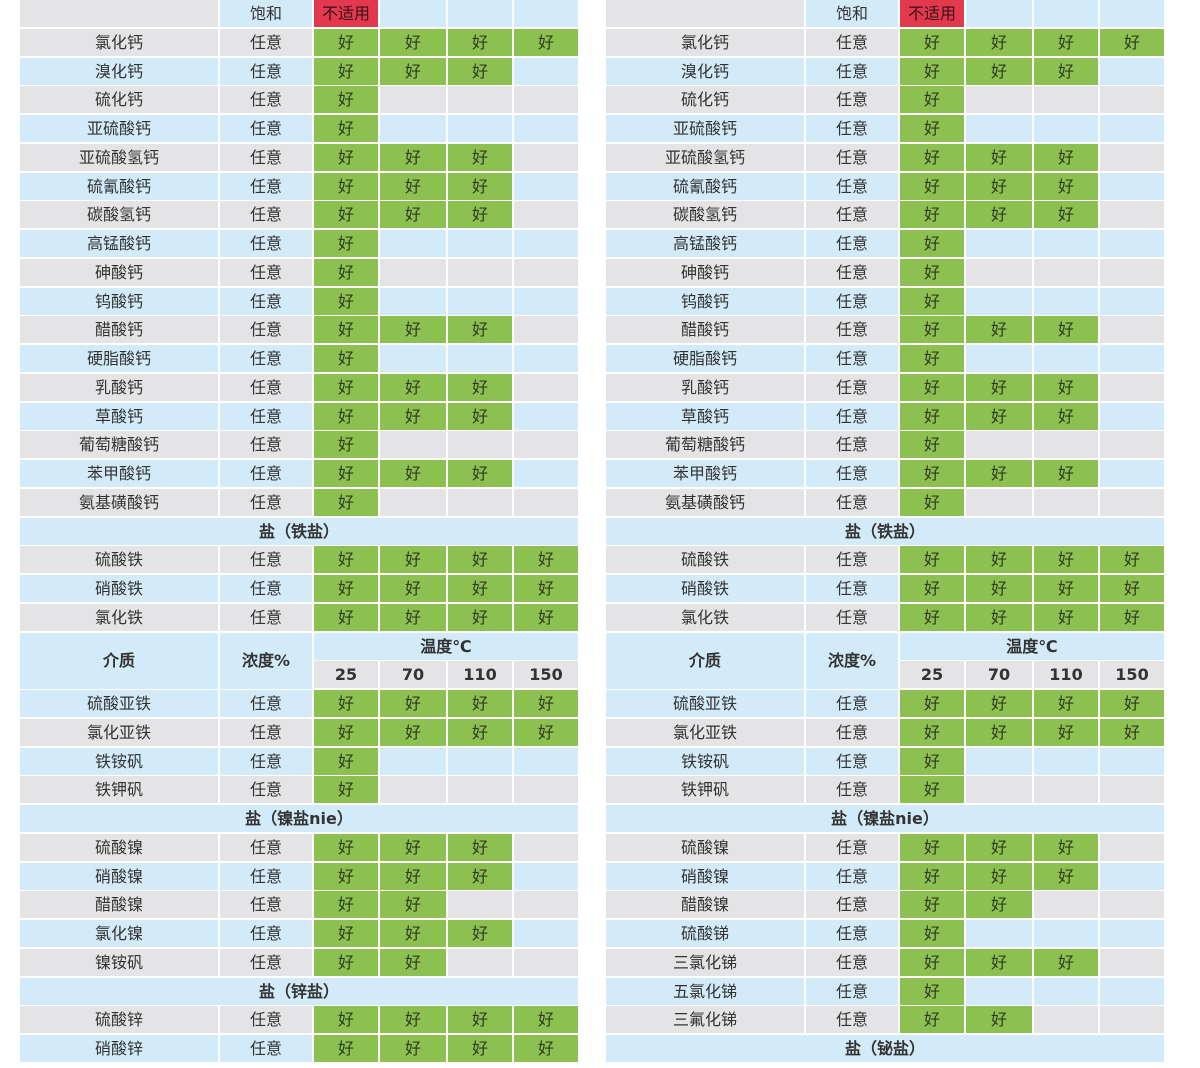 This screenshot has height=1068, width=1200. I want to click on medium-name: 镍铵矾, so click(119, 962).